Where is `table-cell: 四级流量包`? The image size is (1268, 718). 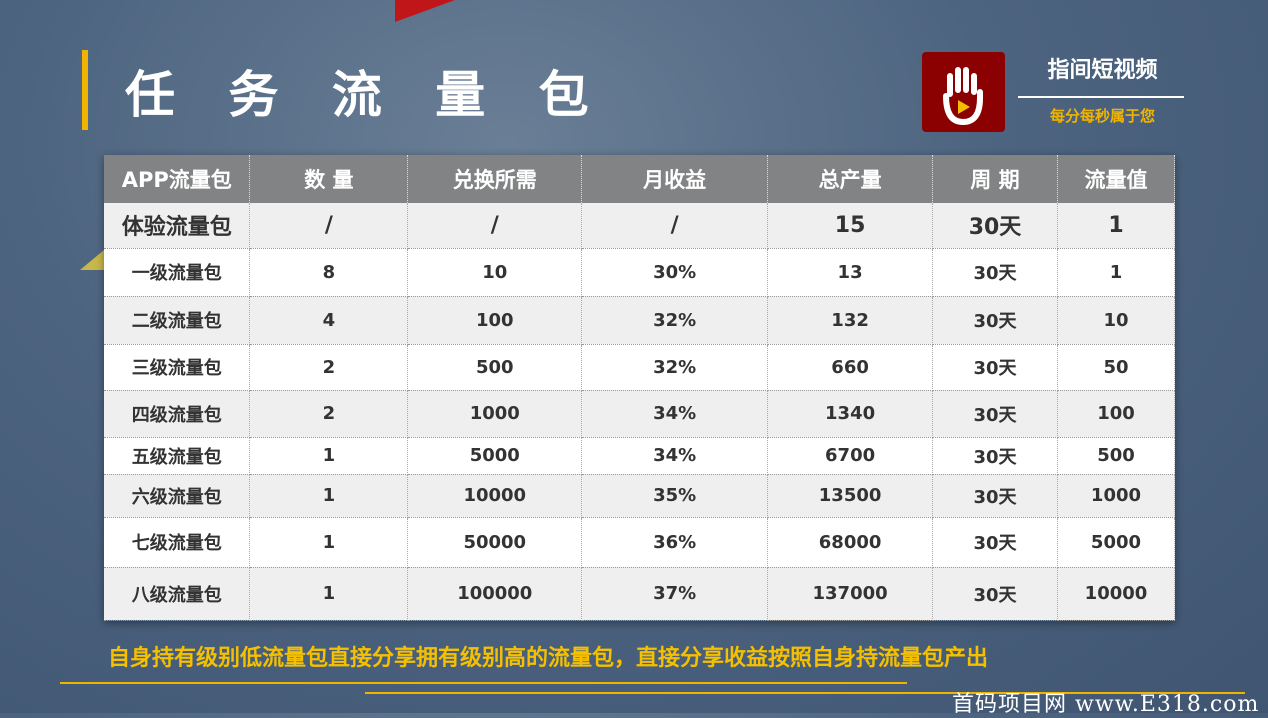
table-cell: 四级流量包 is located at coordinates (177, 414).